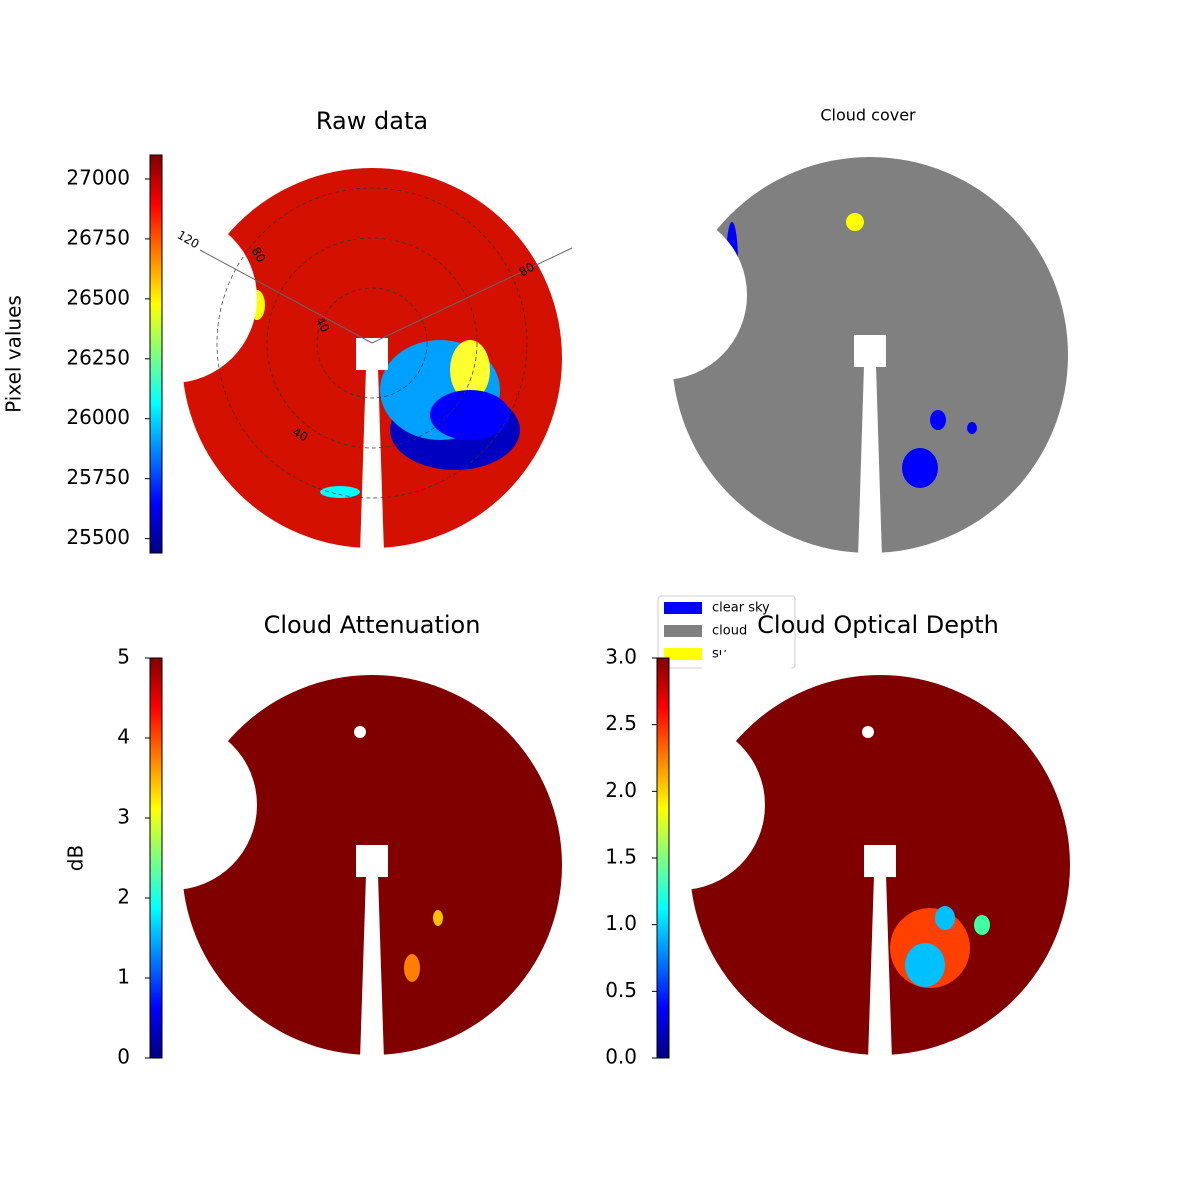 The image size is (1200, 1200). I want to click on colorbar-tick-label: 1, so click(123, 977).